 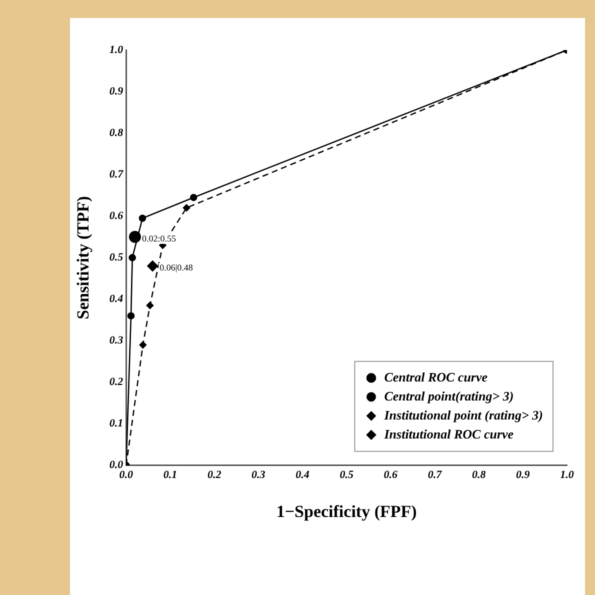 I want to click on y-tick-label: 1.0, so click(x=116, y=50).